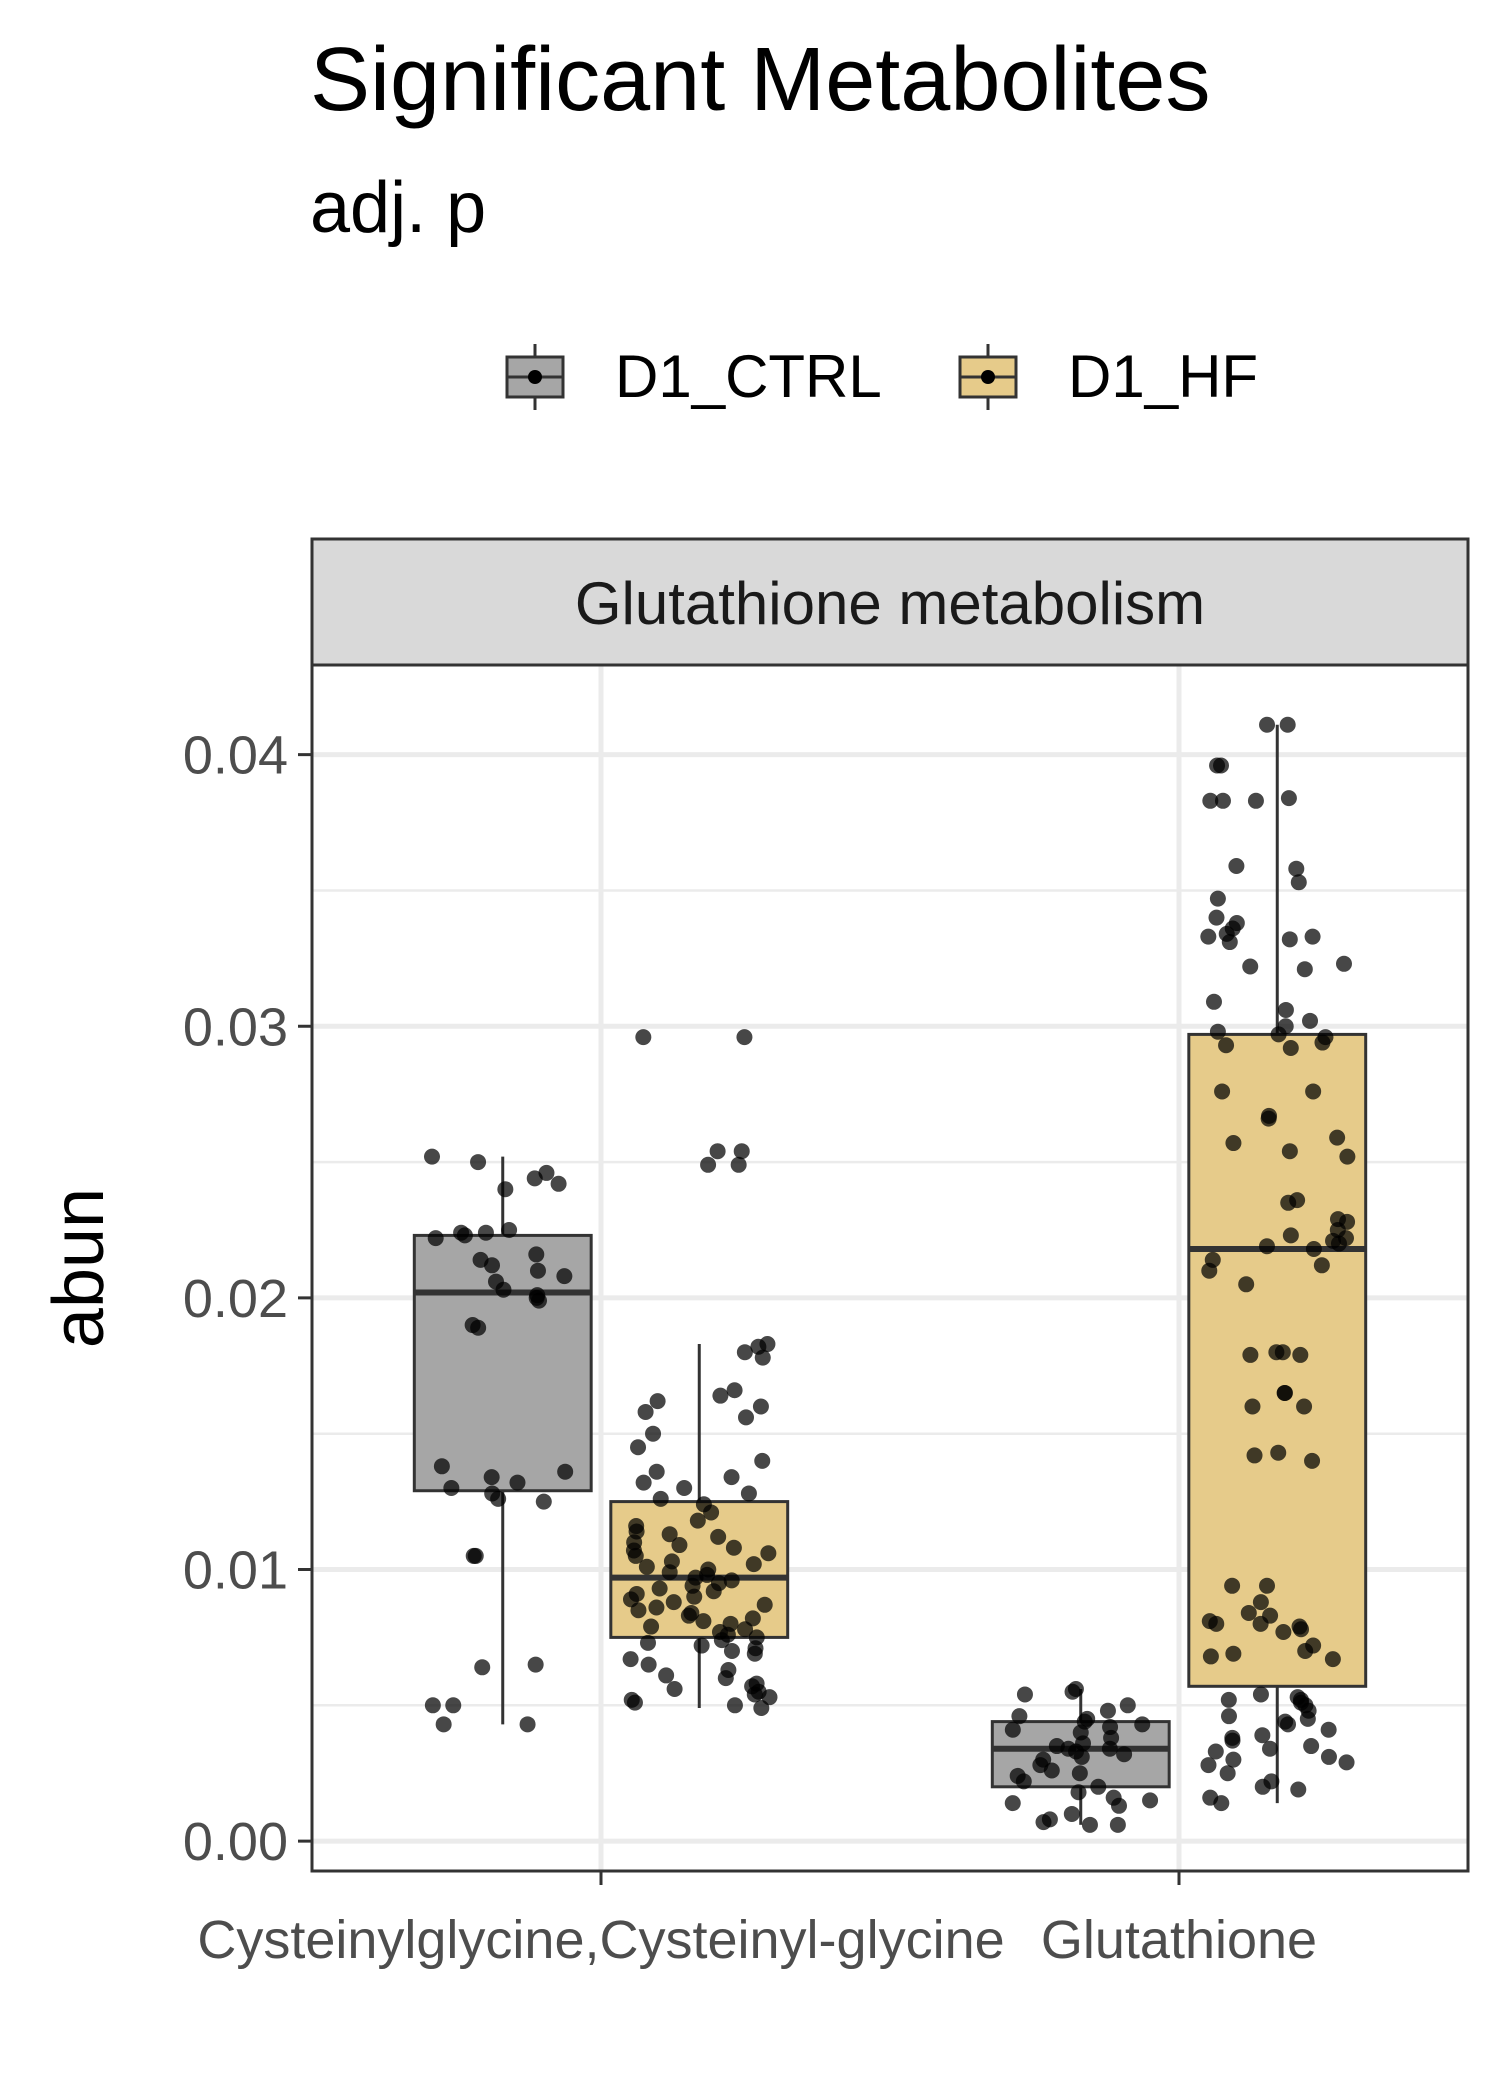 This screenshot has width=1500, height=2100. I want to click on legend-label-hf: D1_HF, so click(1163, 376).